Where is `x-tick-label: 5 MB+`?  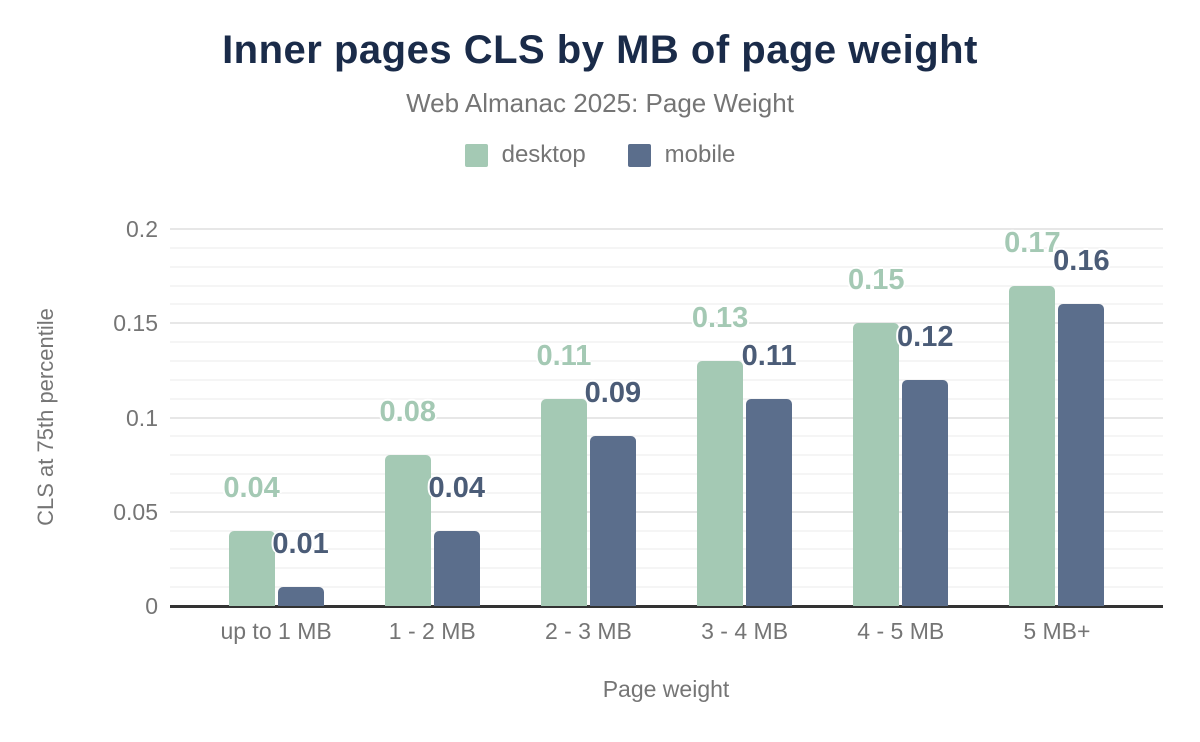 x-tick-label: 5 MB+ is located at coordinates (1057, 631).